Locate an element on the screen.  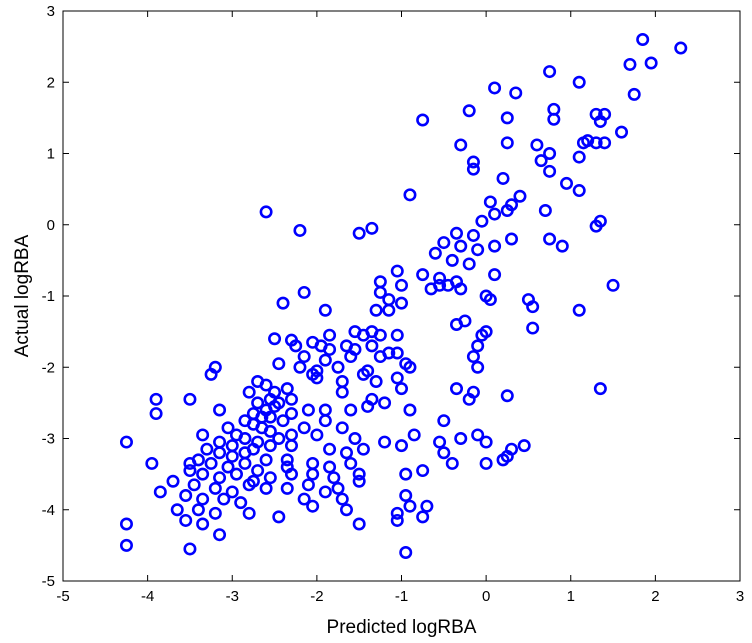
x-tick-label: -5 is located at coordinates (62, 596).